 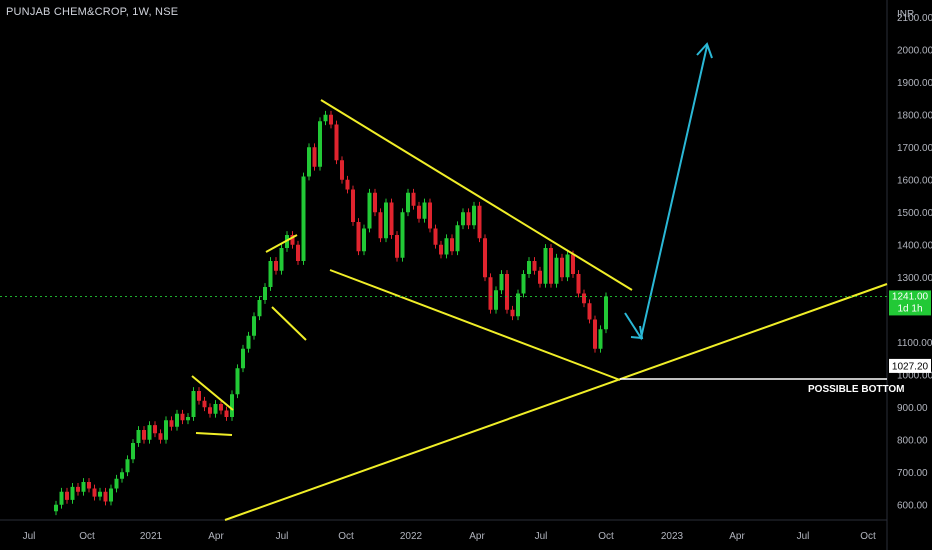 I want to click on chart-title: PUNJAB CHEM&CROP, 1W, NSE, so click(x=92, y=12).